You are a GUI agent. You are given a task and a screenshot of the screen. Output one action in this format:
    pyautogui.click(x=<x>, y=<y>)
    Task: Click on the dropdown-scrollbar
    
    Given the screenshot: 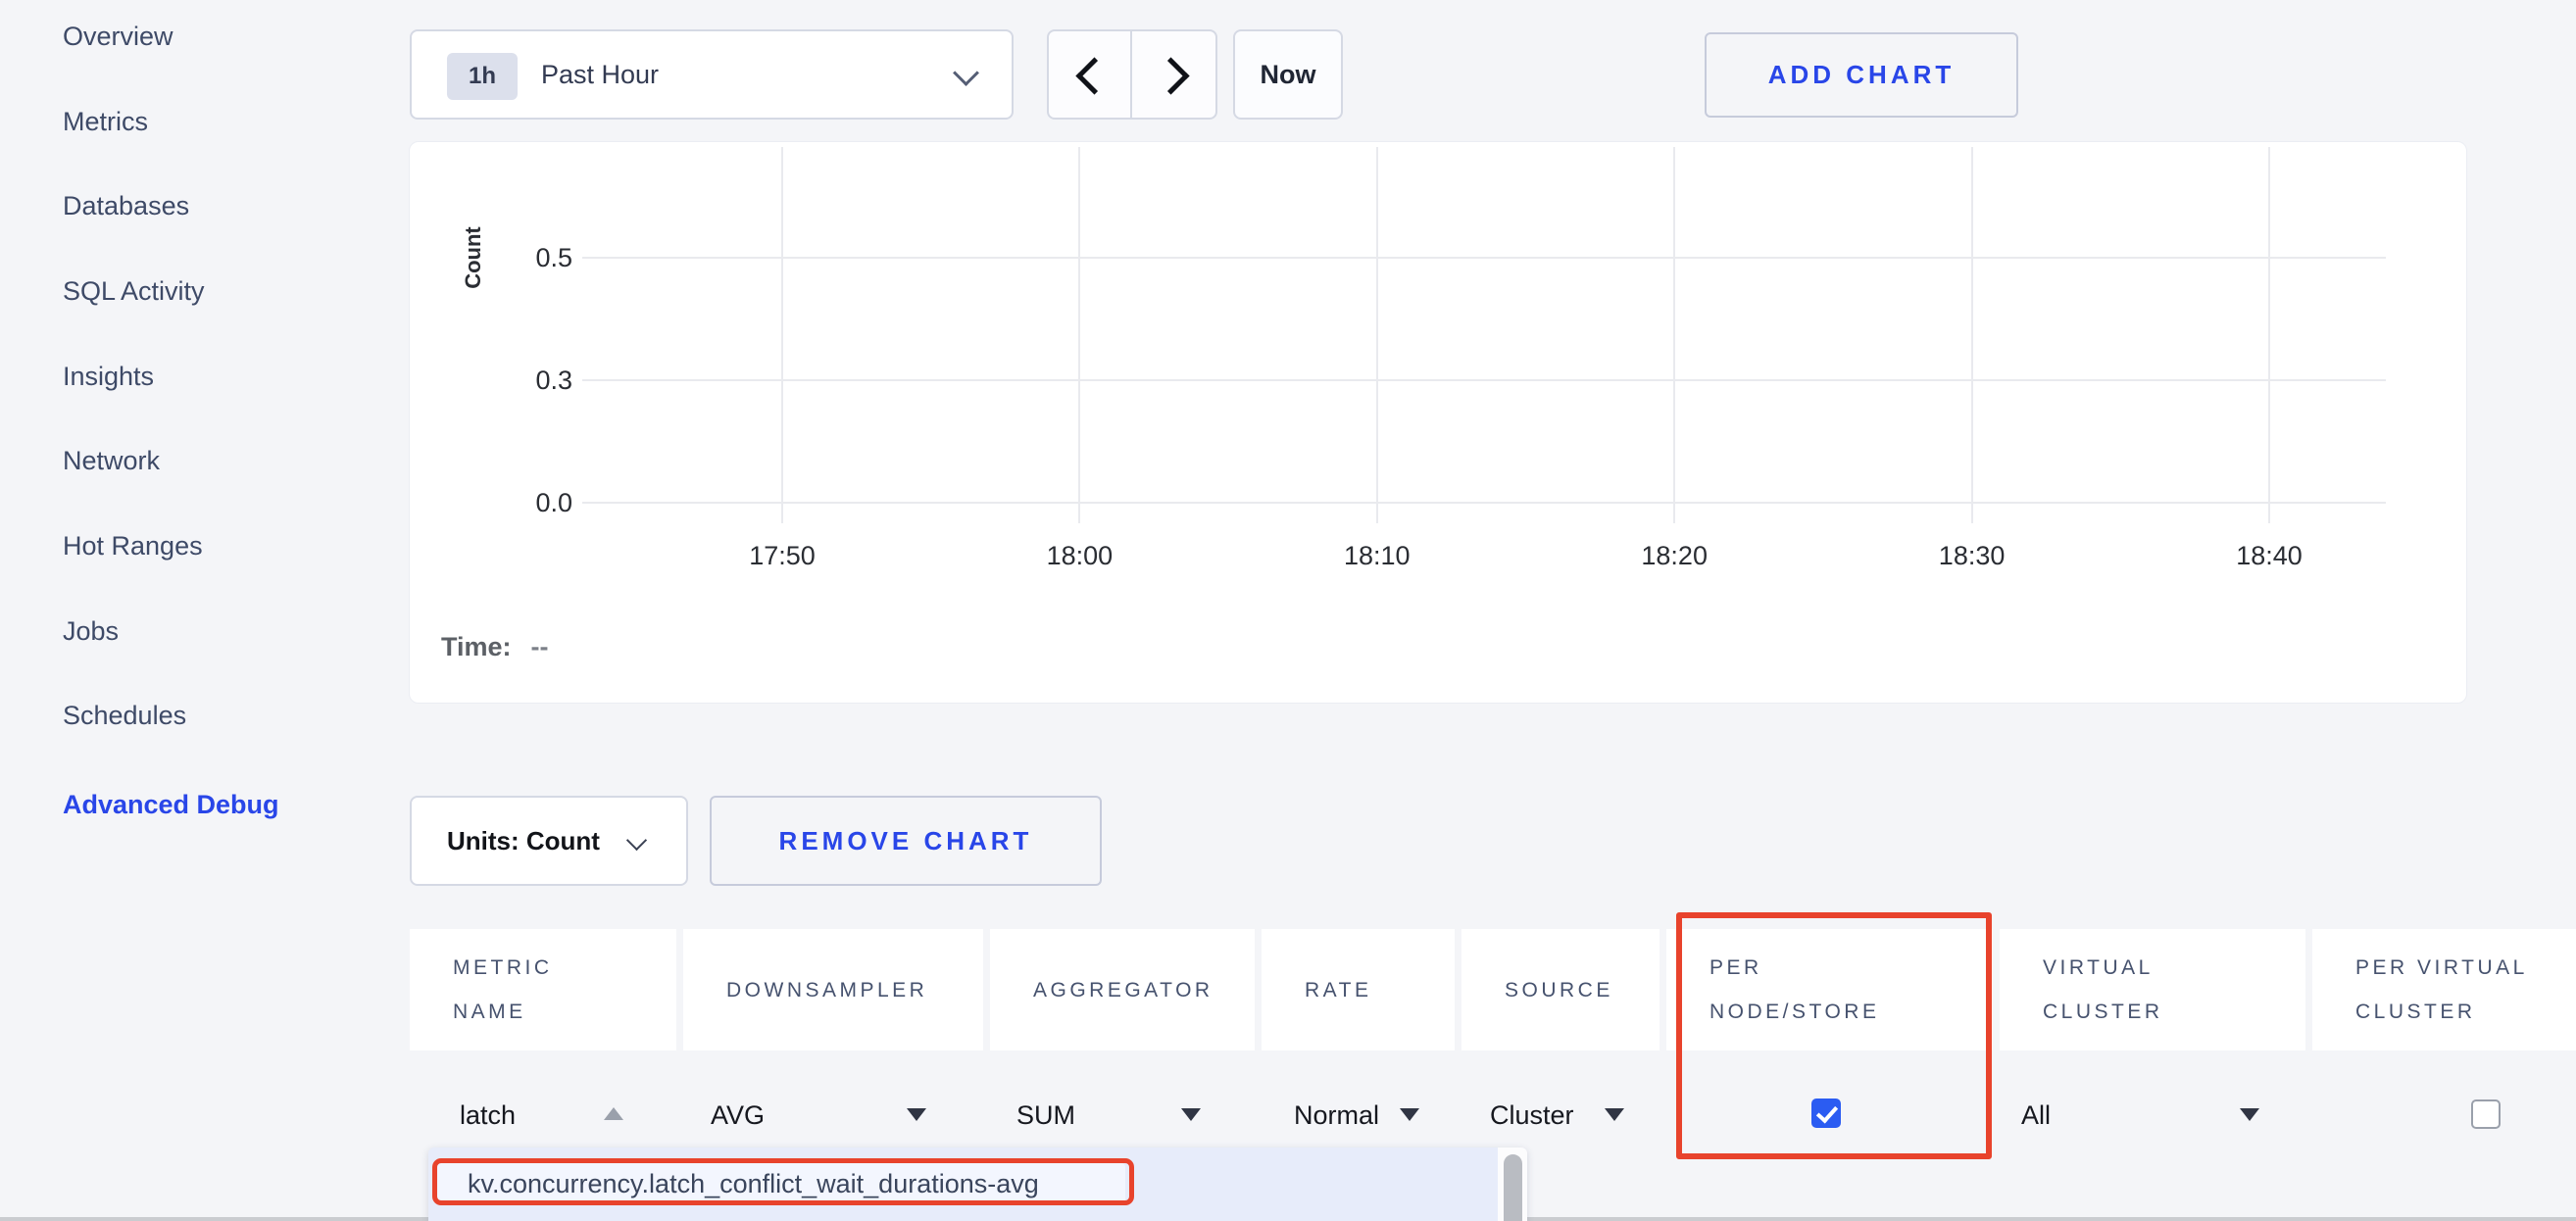 What is the action you would take?
    pyautogui.click(x=1512, y=1184)
    